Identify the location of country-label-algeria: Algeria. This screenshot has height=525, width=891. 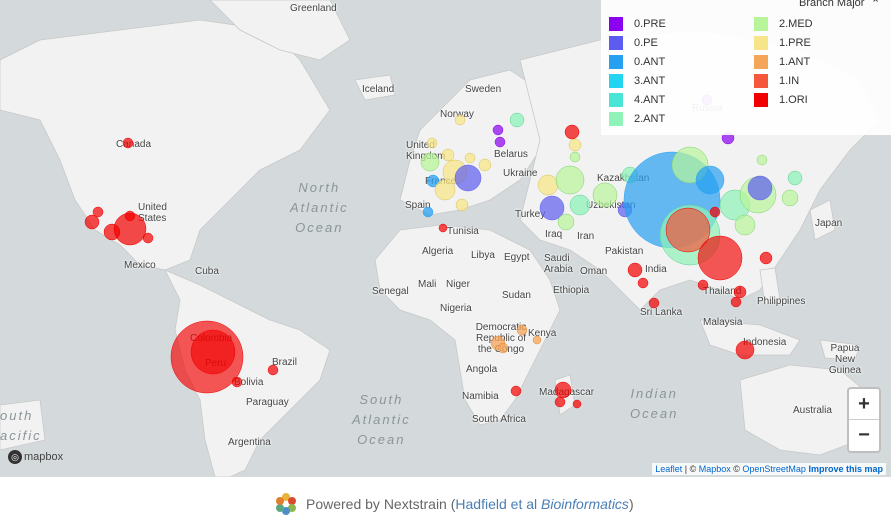
(438, 251).